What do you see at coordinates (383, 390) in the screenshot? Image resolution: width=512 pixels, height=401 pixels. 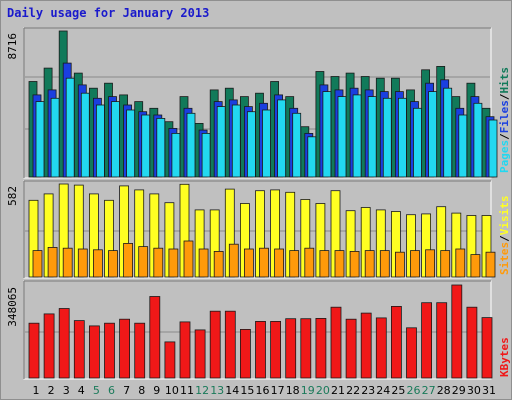 I see `x-tick-label-day-24: 24` at bounding box center [383, 390].